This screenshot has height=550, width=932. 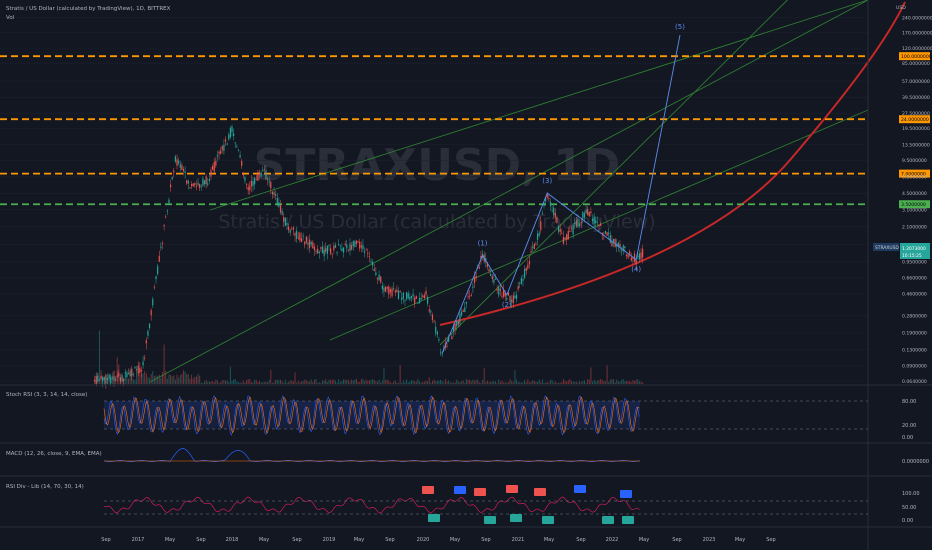 I want to click on wave-path, so click(x=561, y=194).